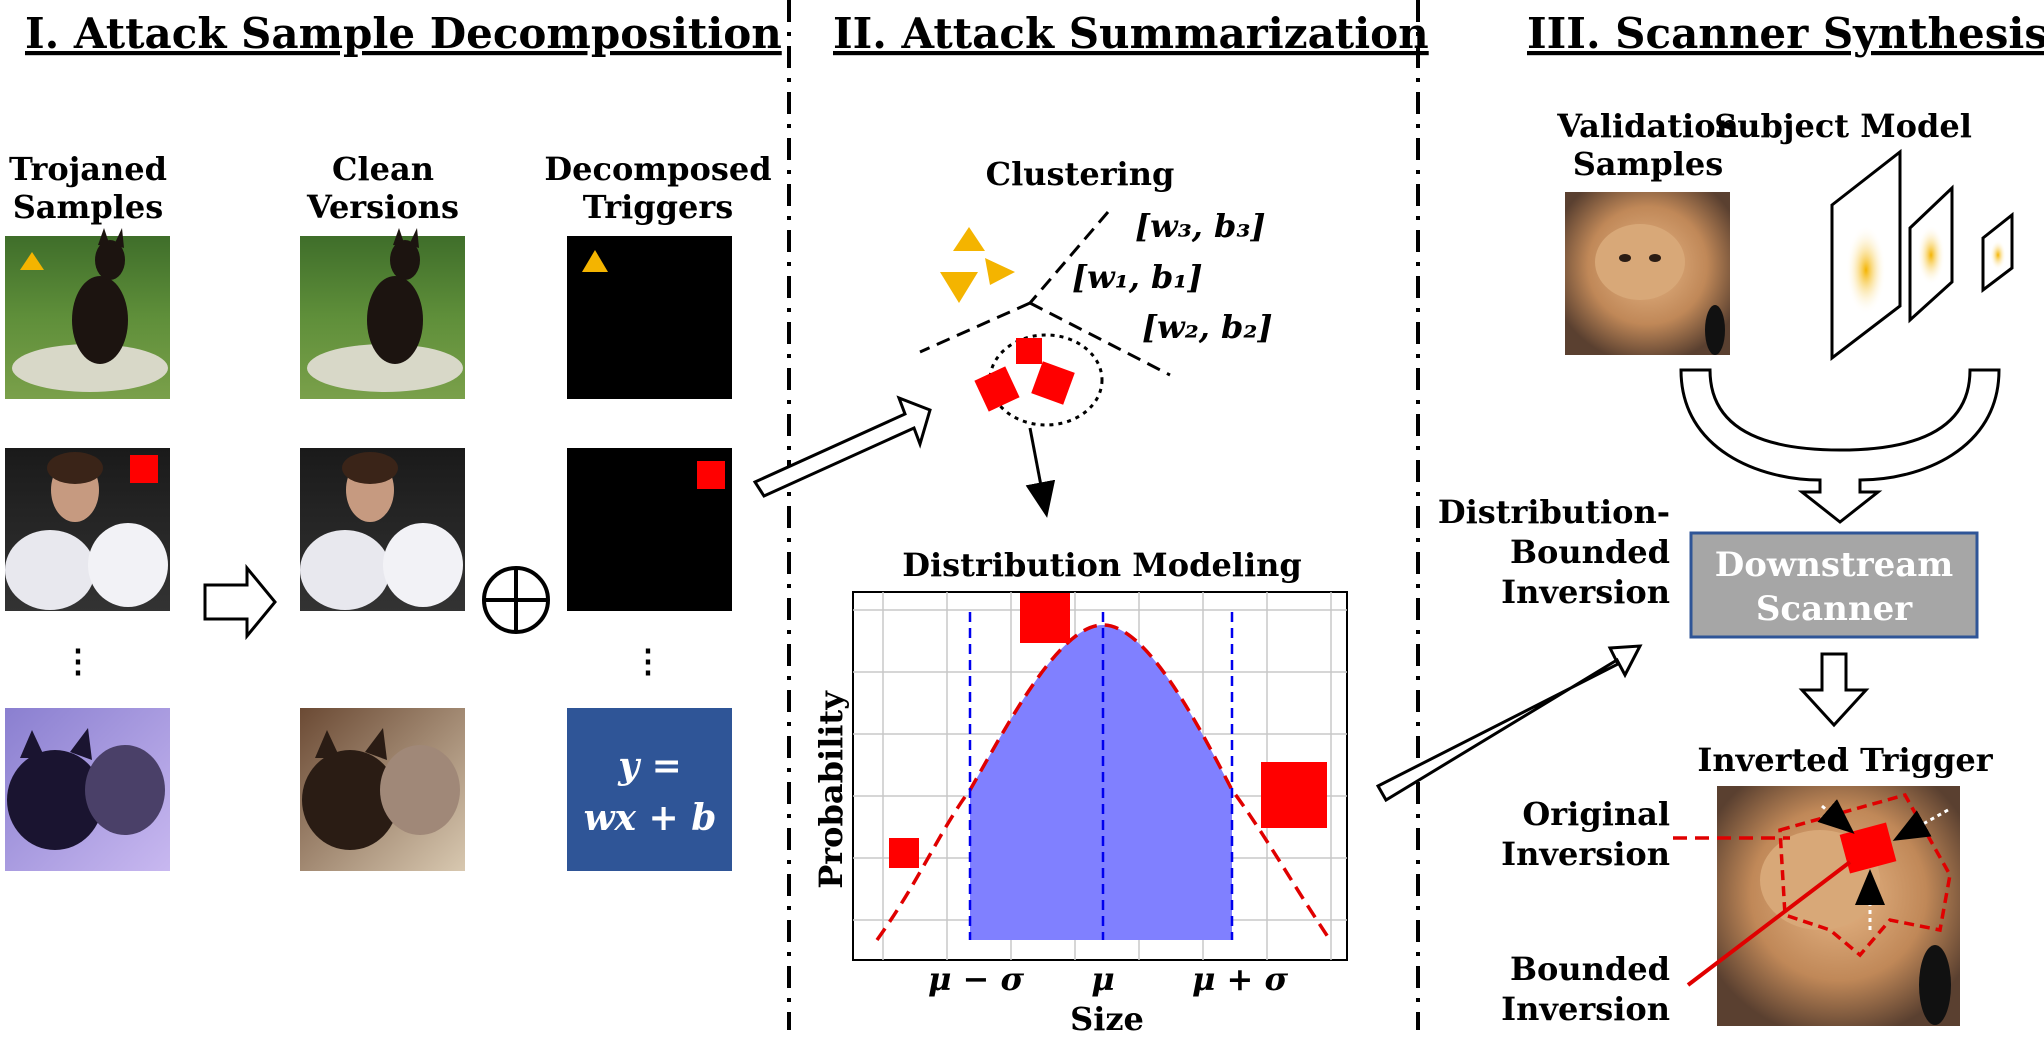 This screenshot has width=2044, height=1046. Describe the element at coordinates (88, 207) in the screenshot. I see `trojaned-label-line2: Samples` at that location.